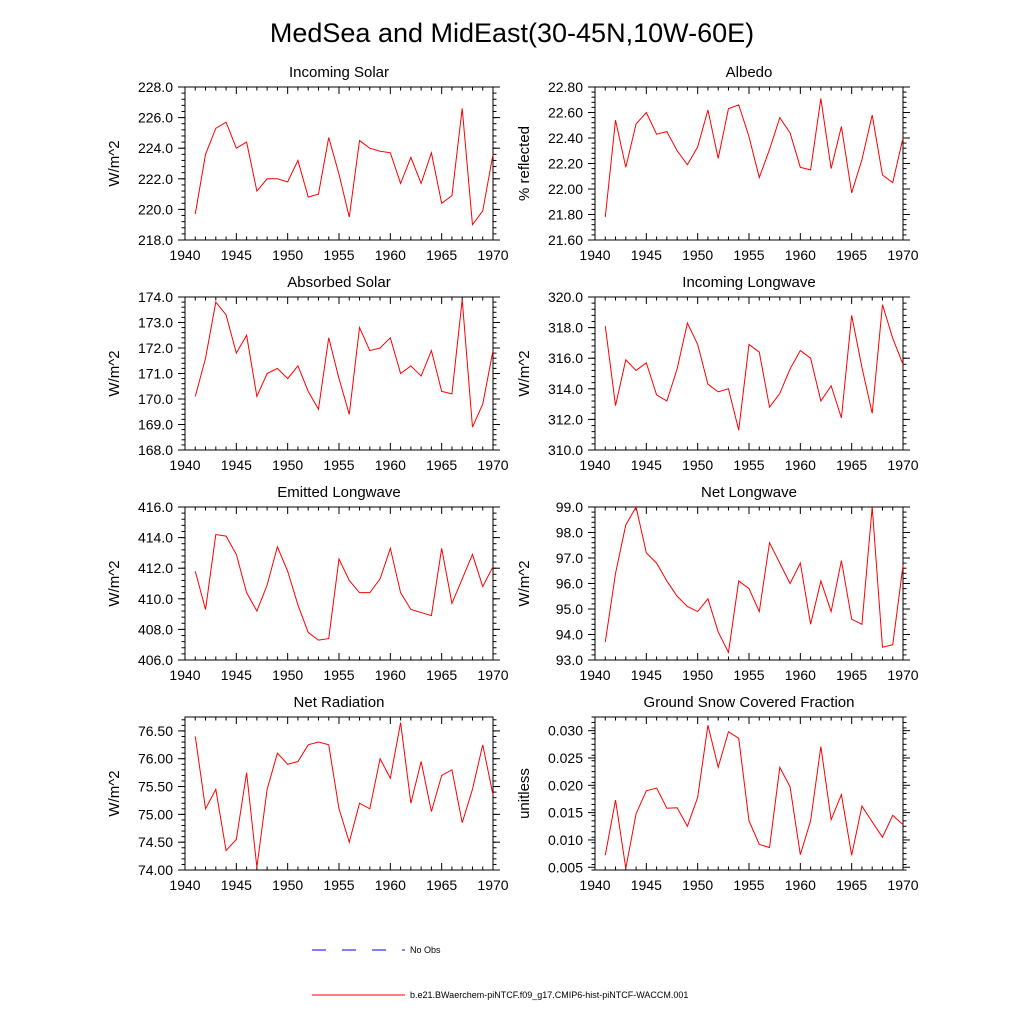 The width and height of the screenshot is (1024, 1024). I want to click on panel-title: Net Radiation, so click(339, 702).